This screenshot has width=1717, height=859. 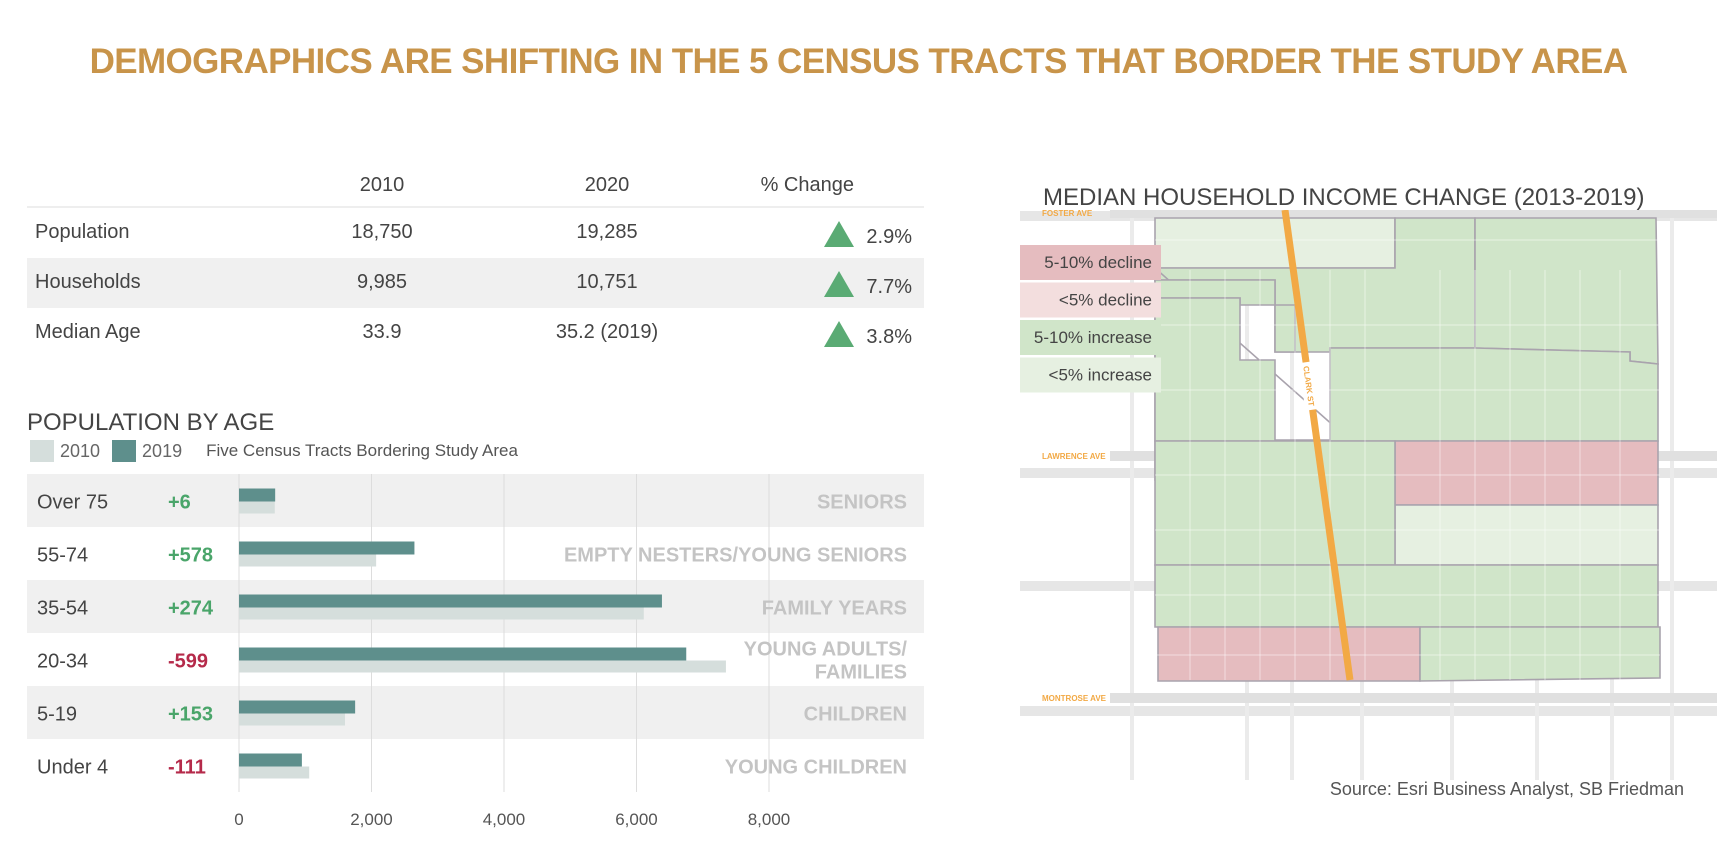 I want to click on value-2020: 19,285, so click(x=607, y=232).